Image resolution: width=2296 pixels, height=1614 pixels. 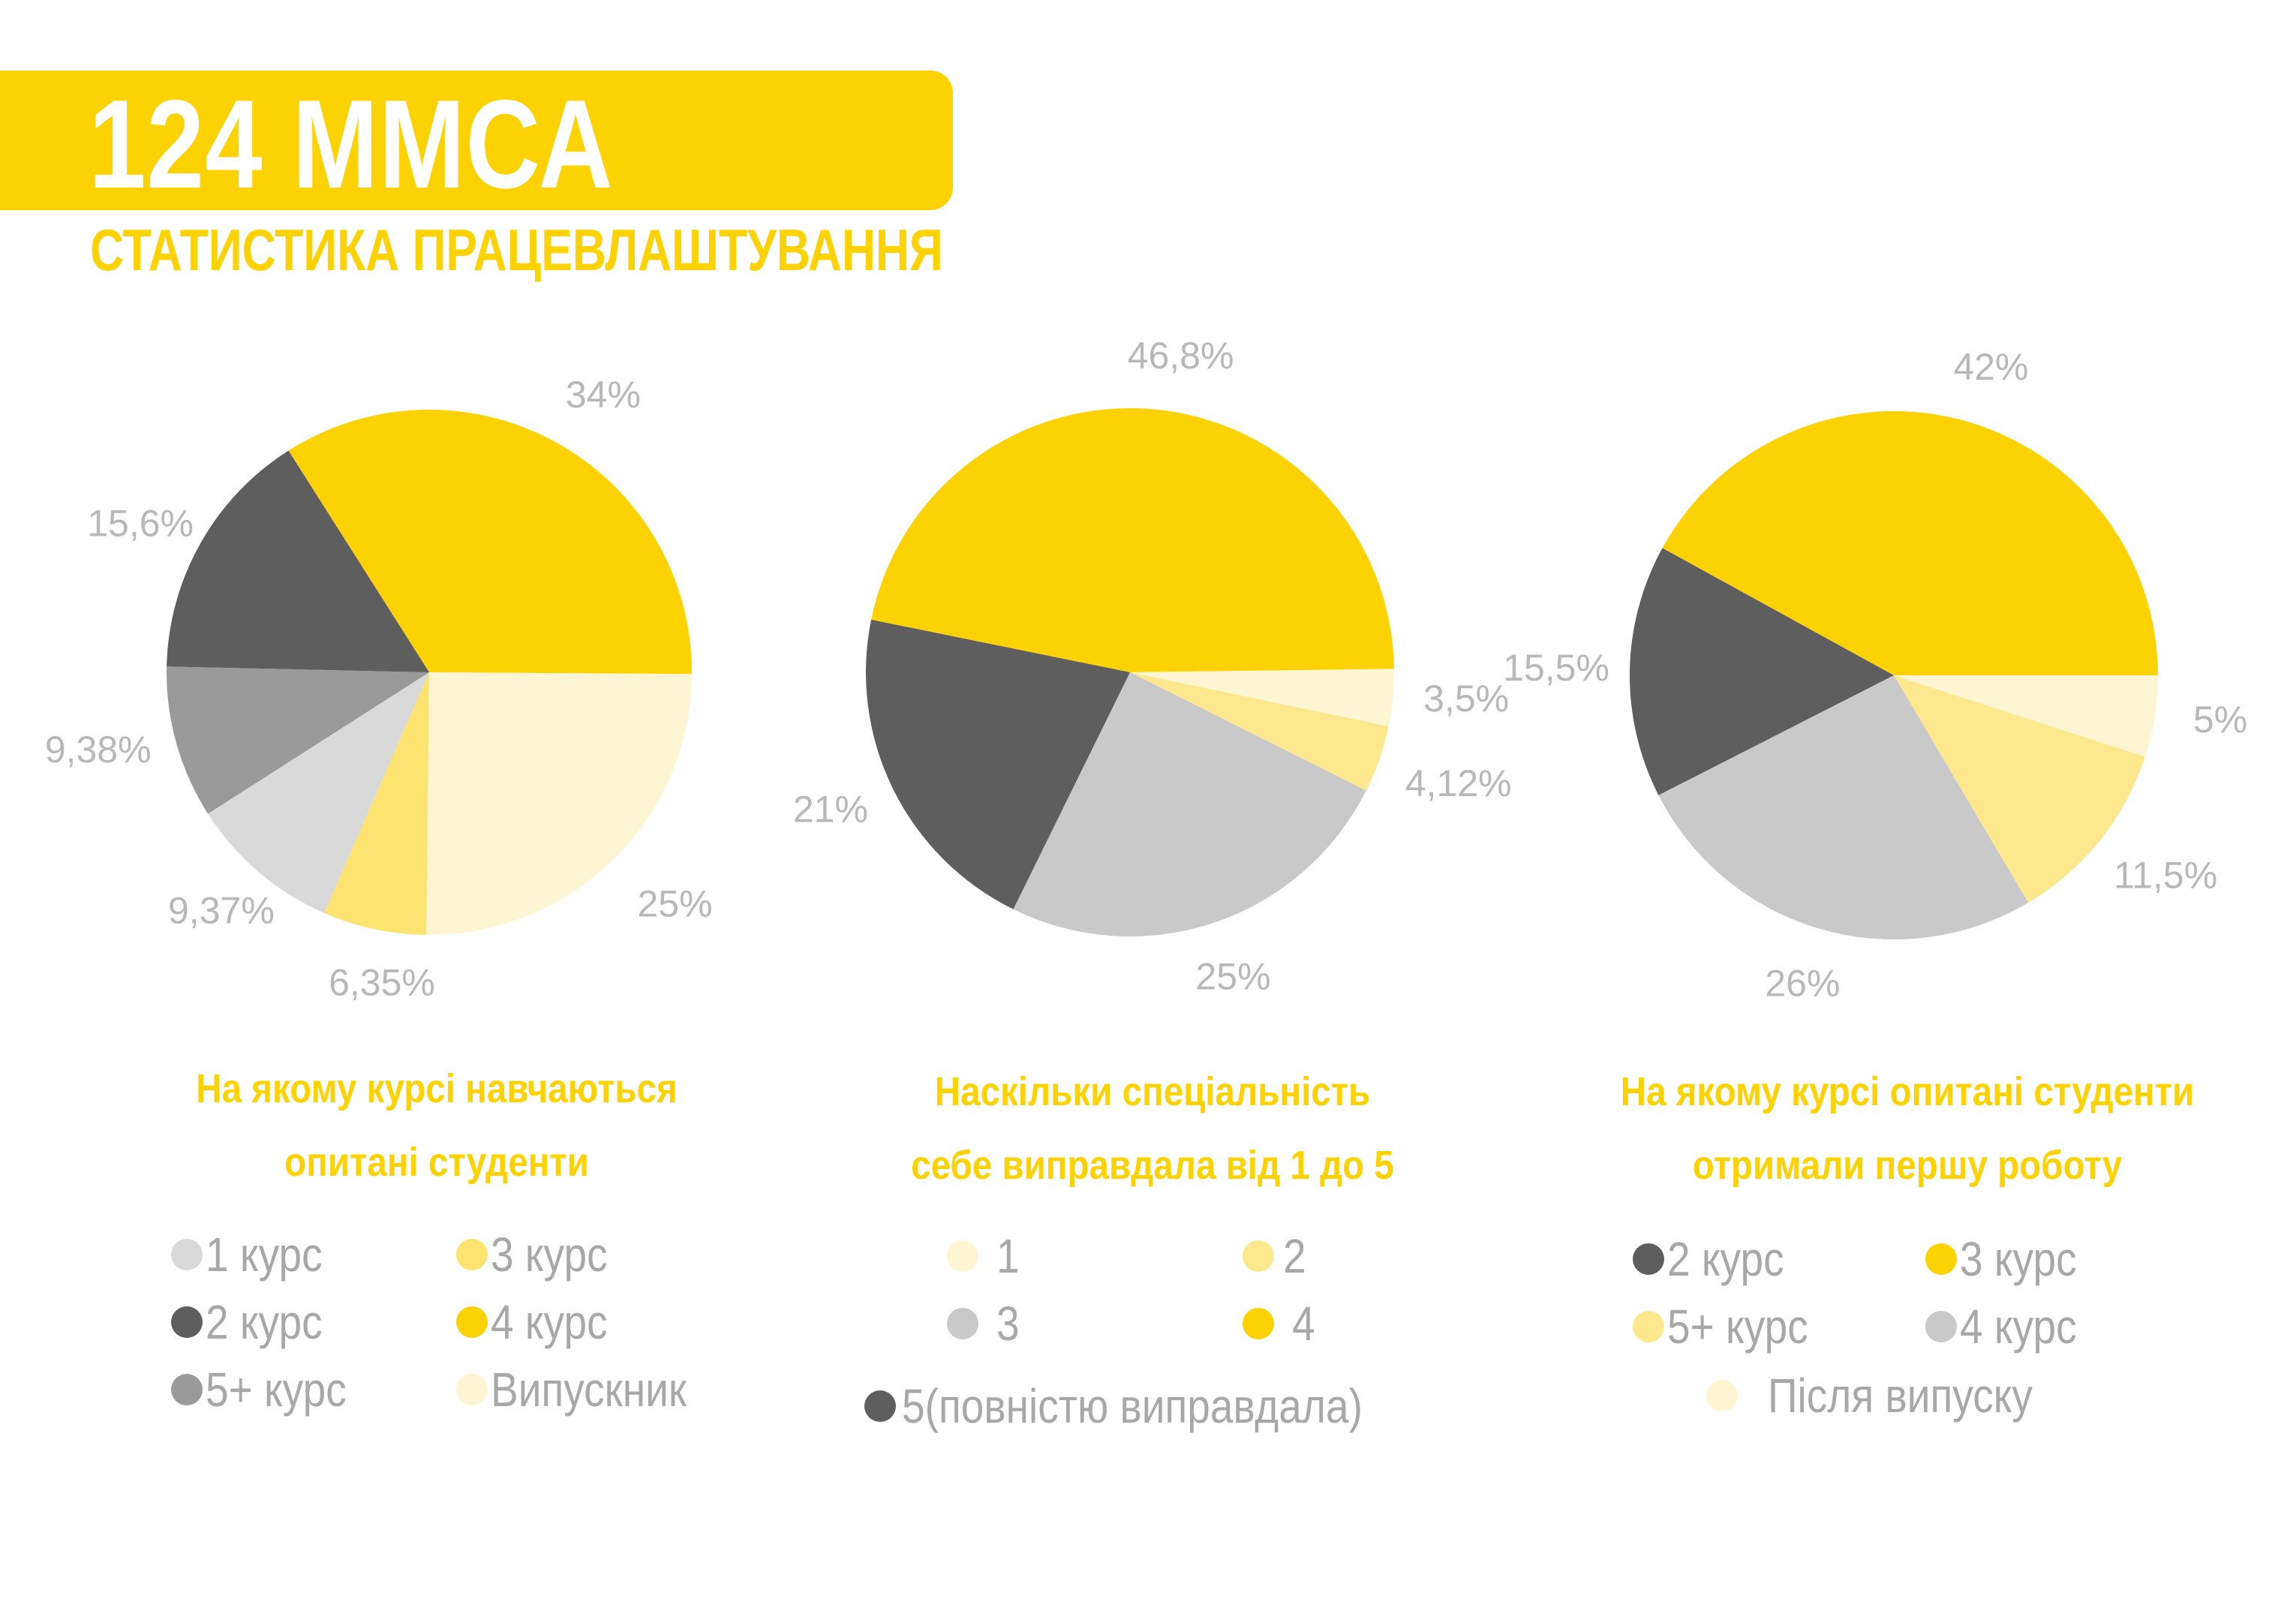 What do you see at coordinates (1466, 699) in the screenshot?
I see `chart-2-slice-2-label: 3,5%` at bounding box center [1466, 699].